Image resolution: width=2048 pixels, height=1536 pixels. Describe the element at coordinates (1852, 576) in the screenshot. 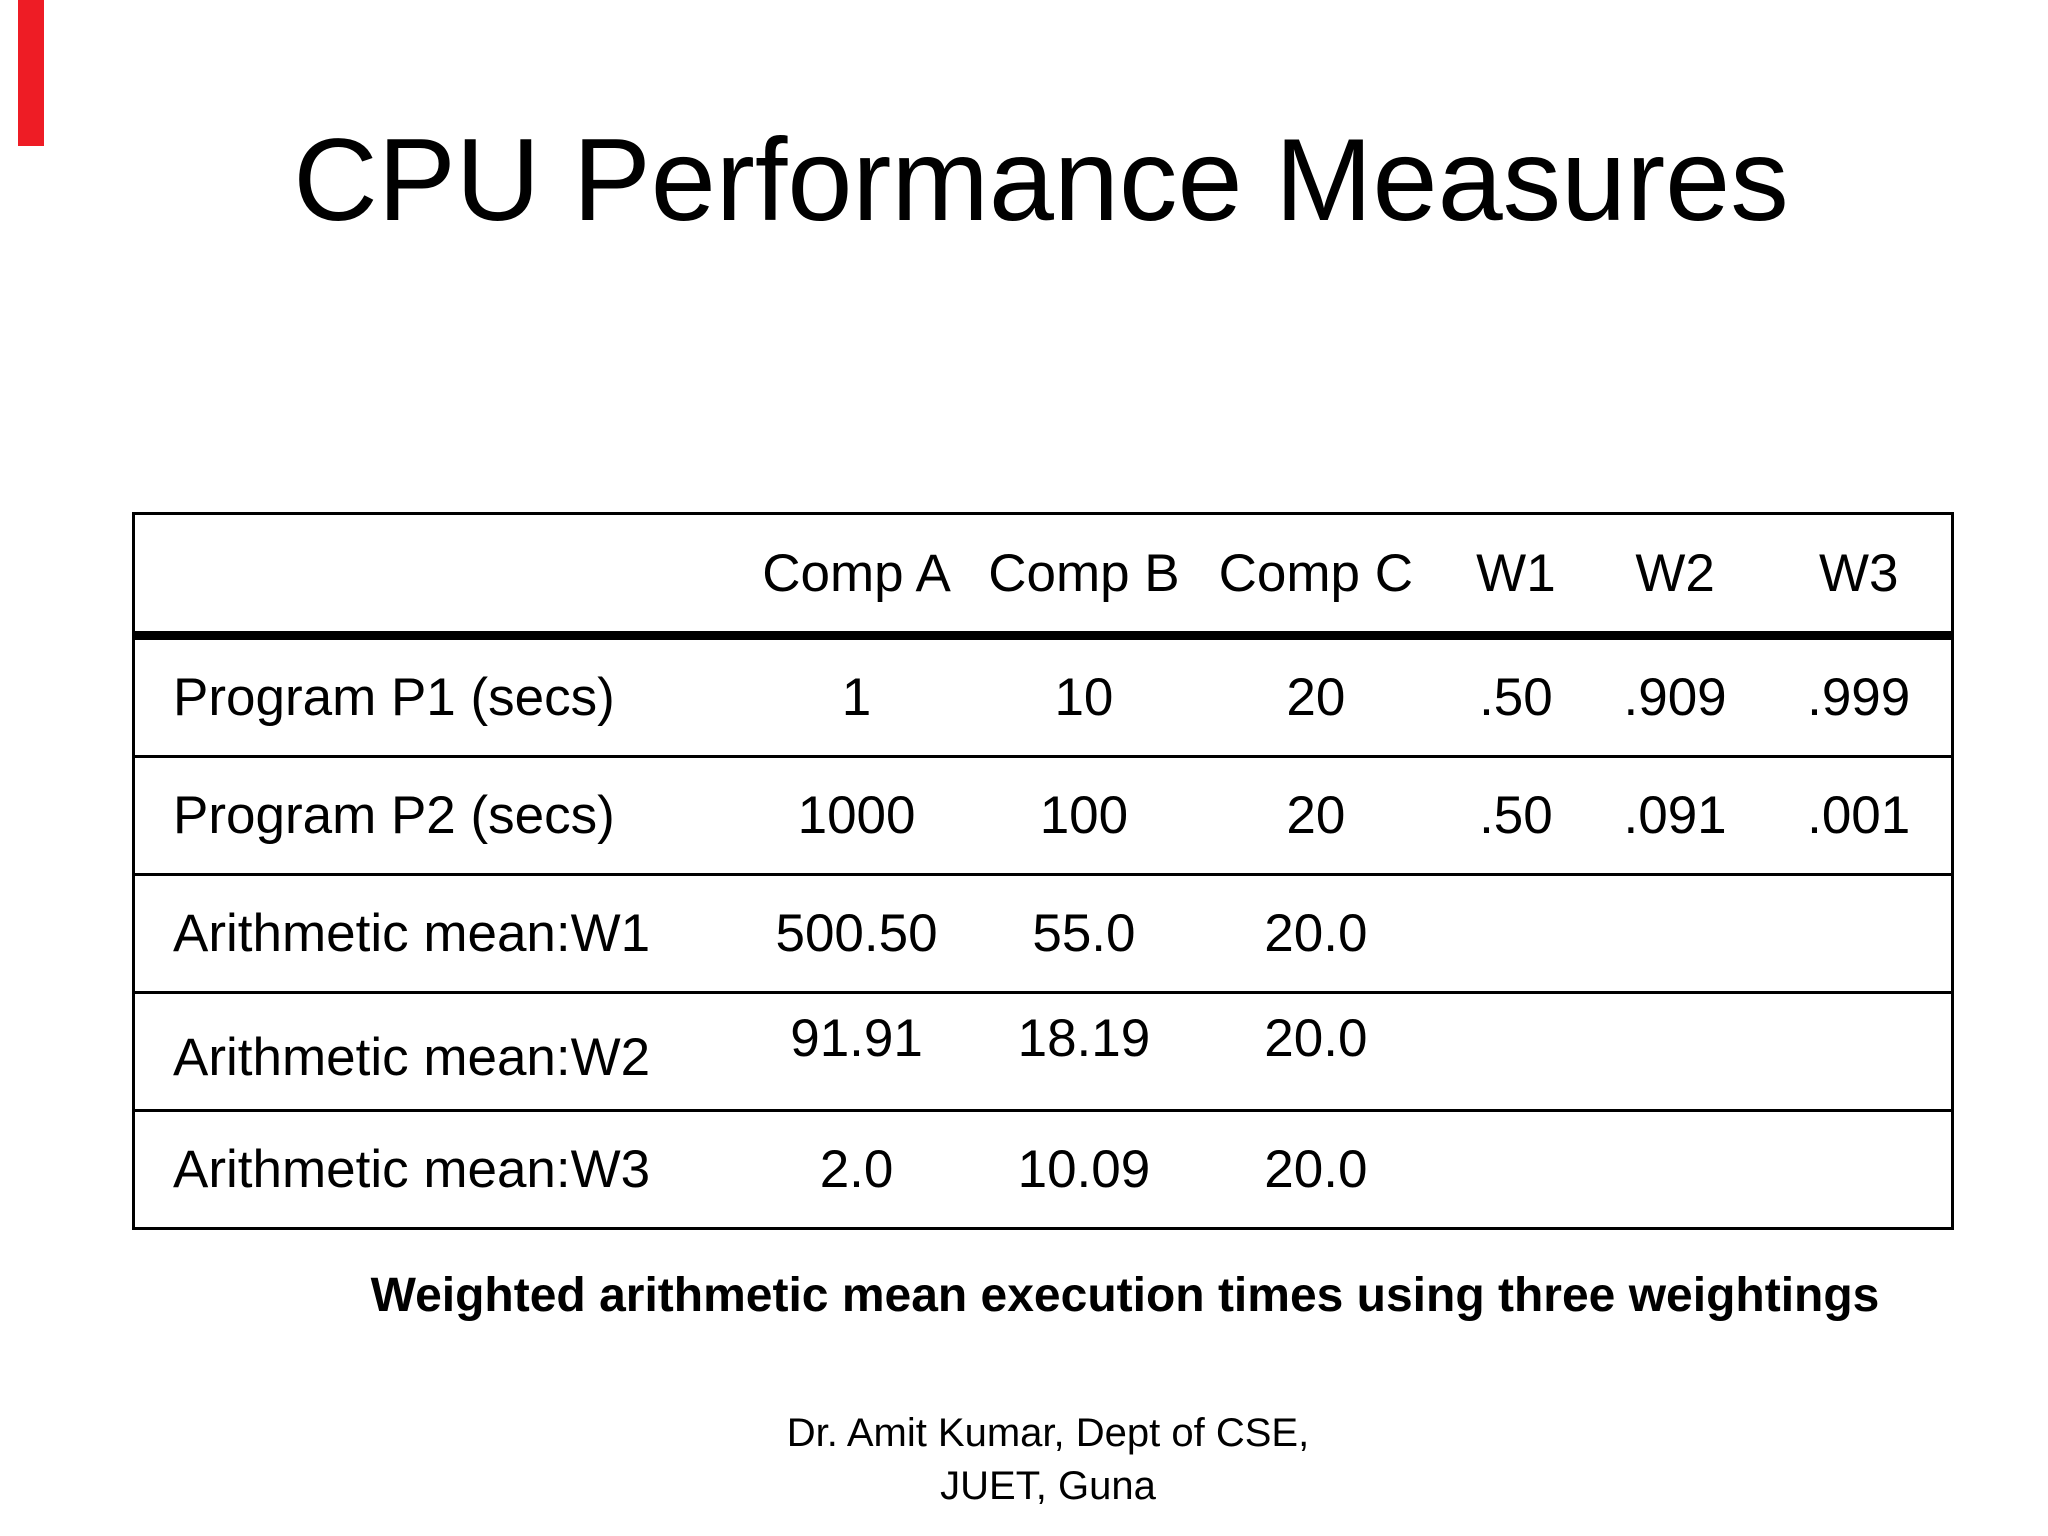

I see `column-header-w3: W3` at that location.